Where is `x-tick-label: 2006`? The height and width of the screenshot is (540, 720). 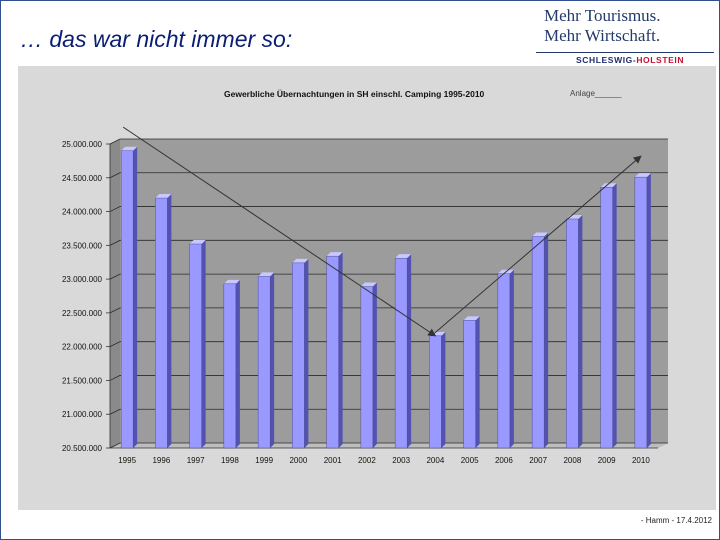
x-tick-label: 2006 is located at coordinates (504, 460).